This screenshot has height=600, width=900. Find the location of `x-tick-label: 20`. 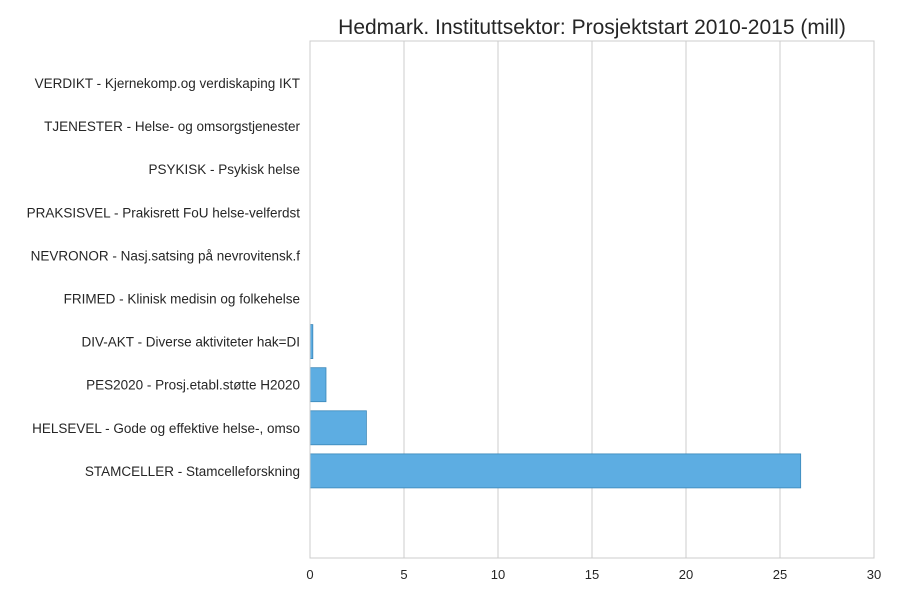

x-tick-label: 20 is located at coordinates (686, 574).